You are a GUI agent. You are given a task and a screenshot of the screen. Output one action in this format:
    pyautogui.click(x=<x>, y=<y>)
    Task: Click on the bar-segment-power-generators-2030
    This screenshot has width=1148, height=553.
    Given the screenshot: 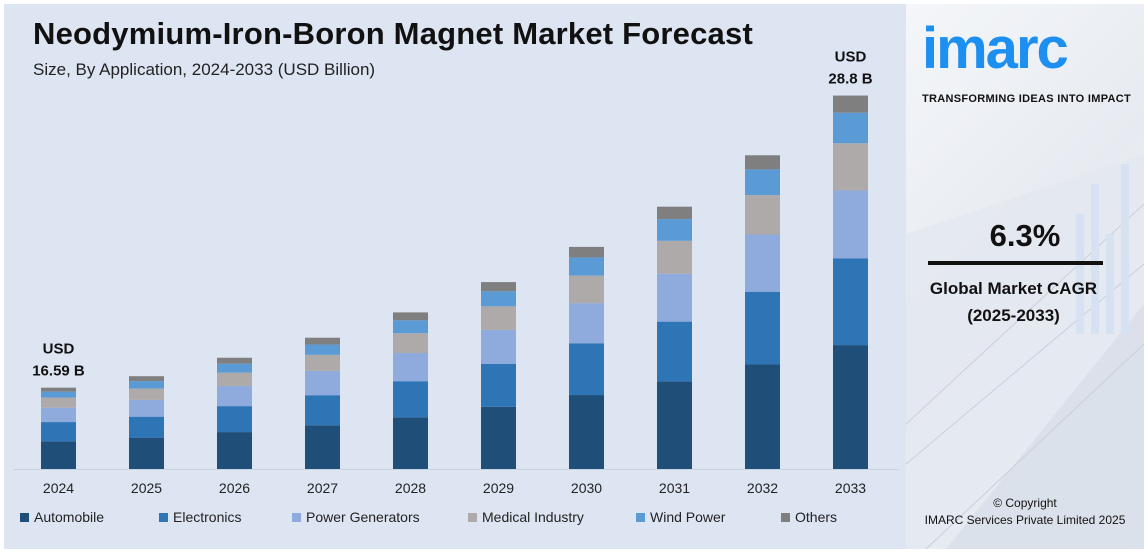 What is the action you would take?
    pyautogui.click(x=586, y=323)
    